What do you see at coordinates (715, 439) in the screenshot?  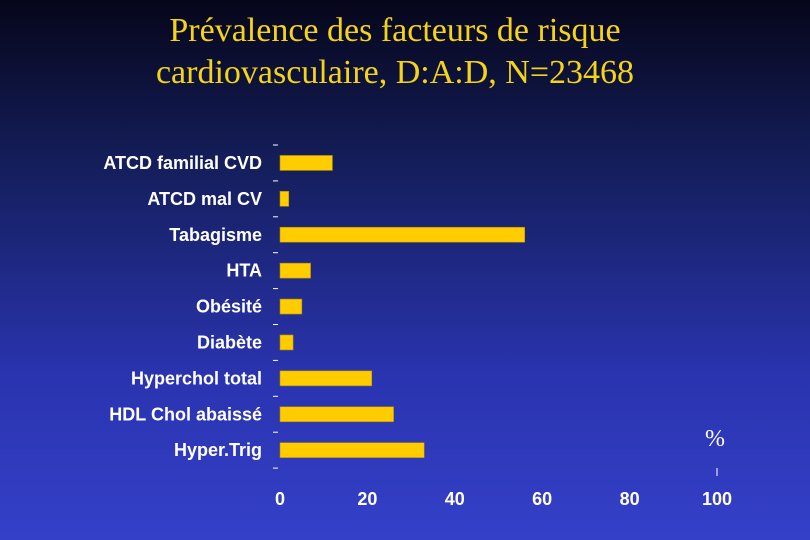 I see `unit-label: %` at bounding box center [715, 439].